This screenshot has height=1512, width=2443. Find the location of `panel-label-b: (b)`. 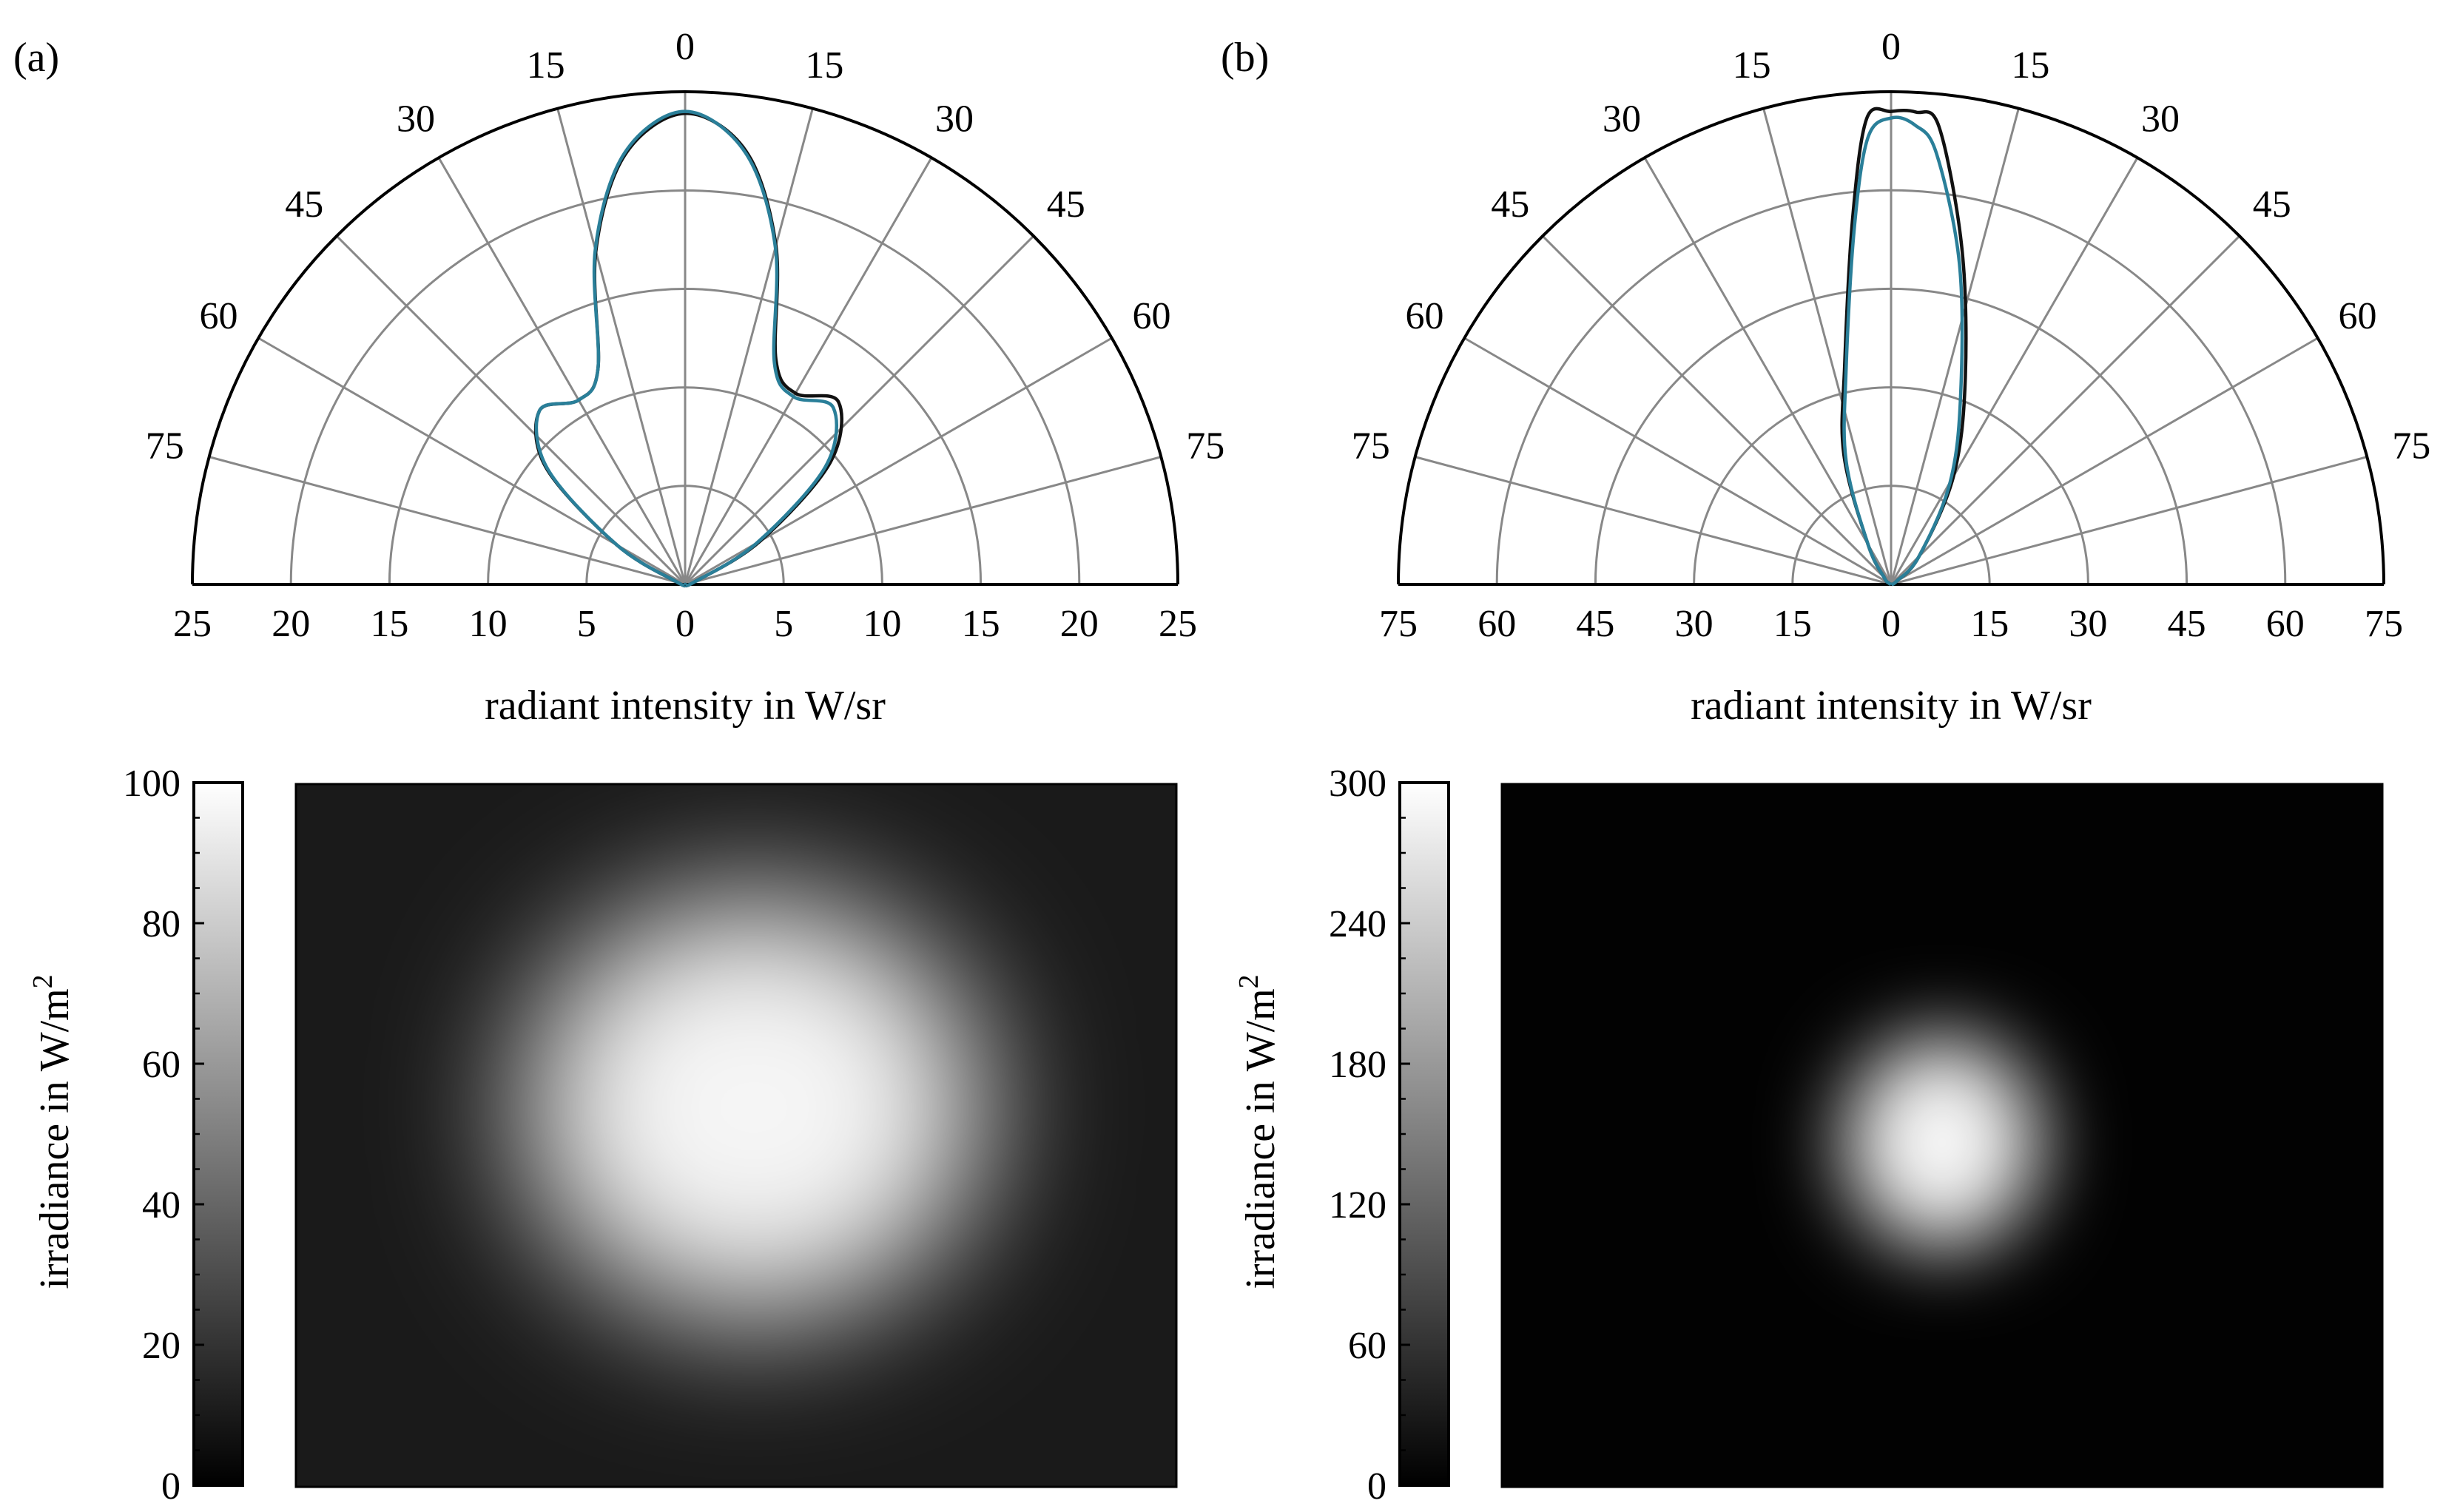

panel-label-b: (b) is located at coordinates (1245, 58).